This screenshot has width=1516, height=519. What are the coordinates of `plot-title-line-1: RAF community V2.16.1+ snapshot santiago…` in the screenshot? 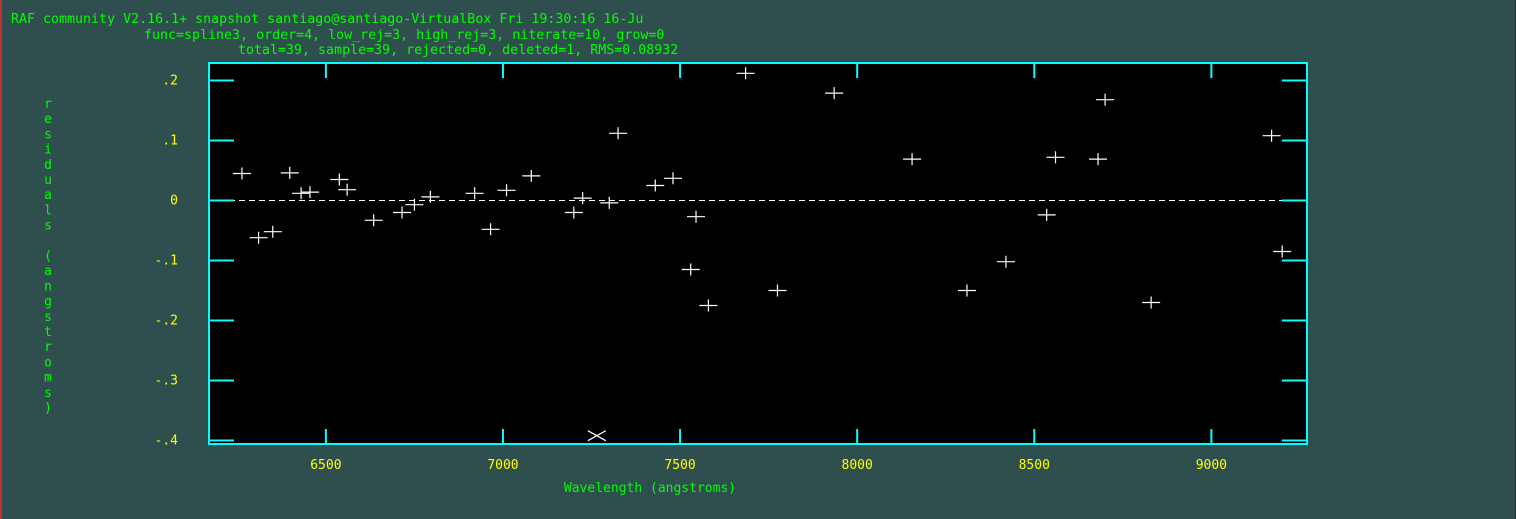 It's located at (327, 19).